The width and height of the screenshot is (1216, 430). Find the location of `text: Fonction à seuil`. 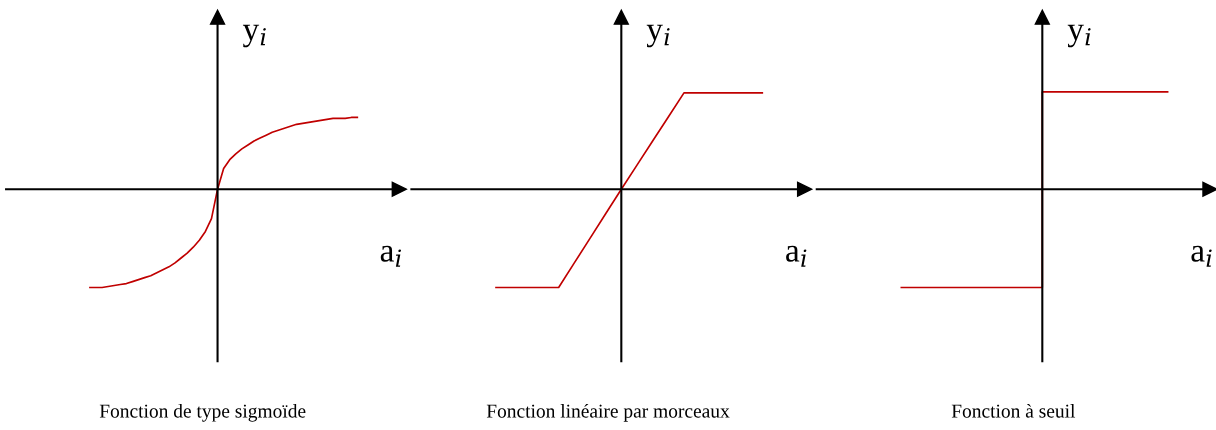

text: Fonction à seuil is located at coordinates (1013, 410).